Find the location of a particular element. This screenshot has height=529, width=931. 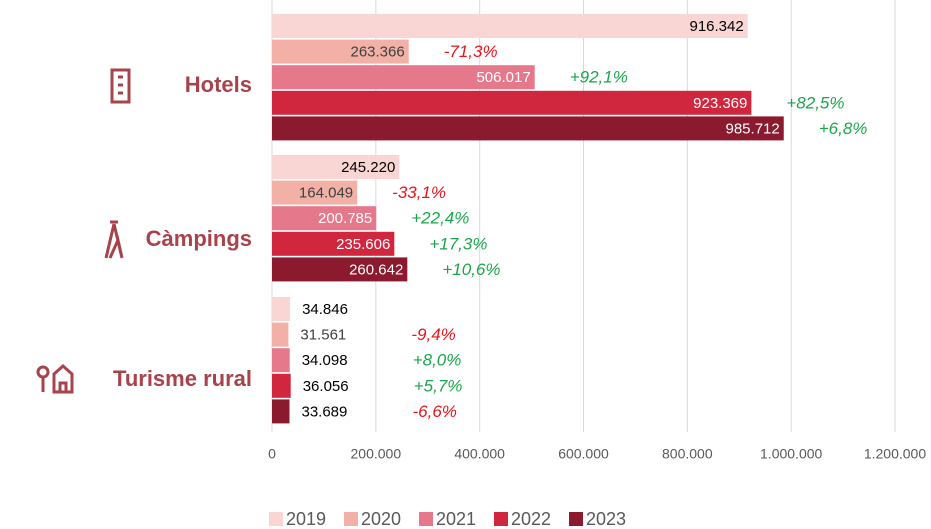

change-label: +82,5% is located at coordinates (815, 102).